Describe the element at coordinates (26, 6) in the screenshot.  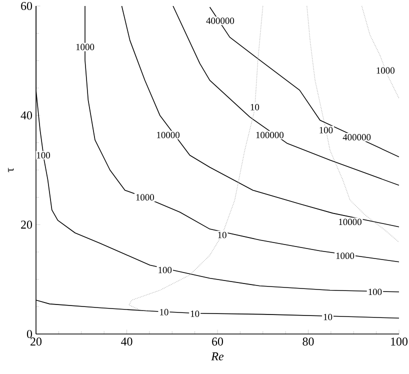
I see `y-tick-label: 60` at that location.